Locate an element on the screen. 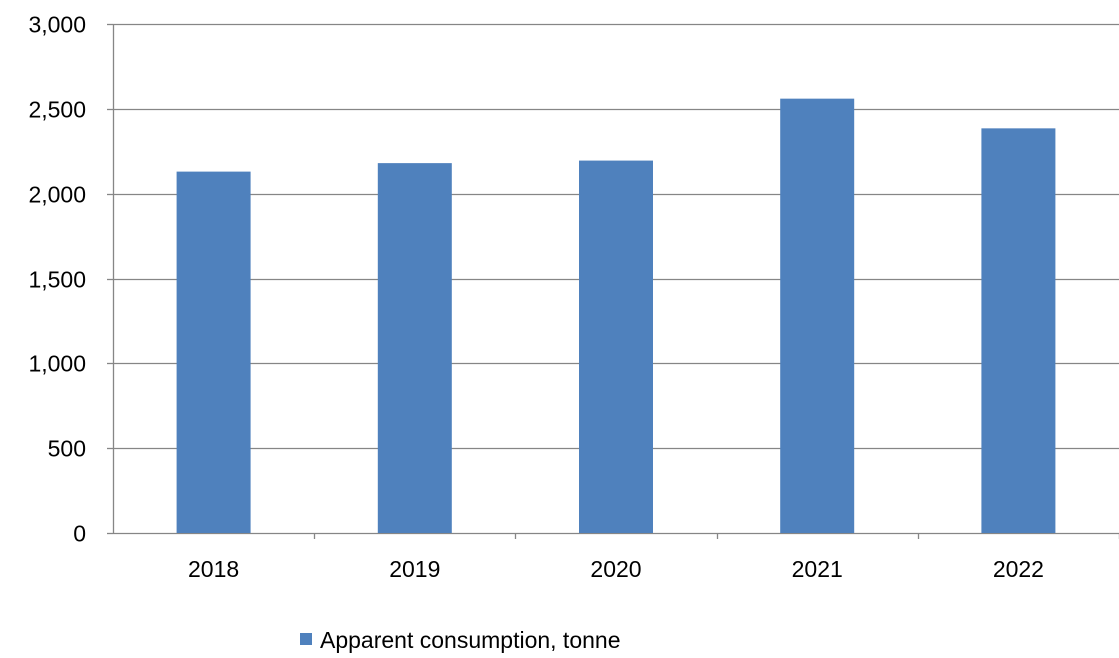  x-tick-label-2022: 2022 is located at coordinates (1018, 569).